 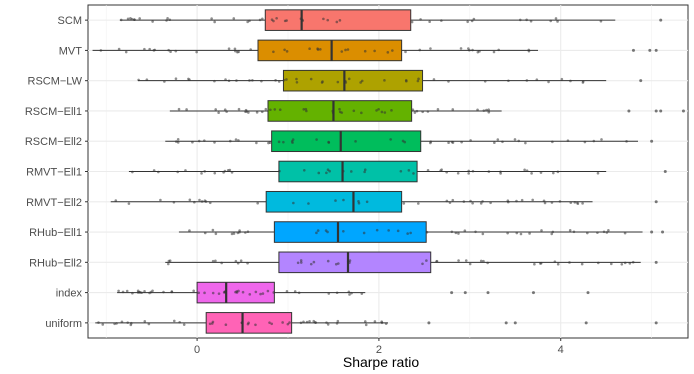 What do you see at coordinates (427, 111) in the screenshot?
I see `box-rscm-ell1` at bounding box center [427, 111].